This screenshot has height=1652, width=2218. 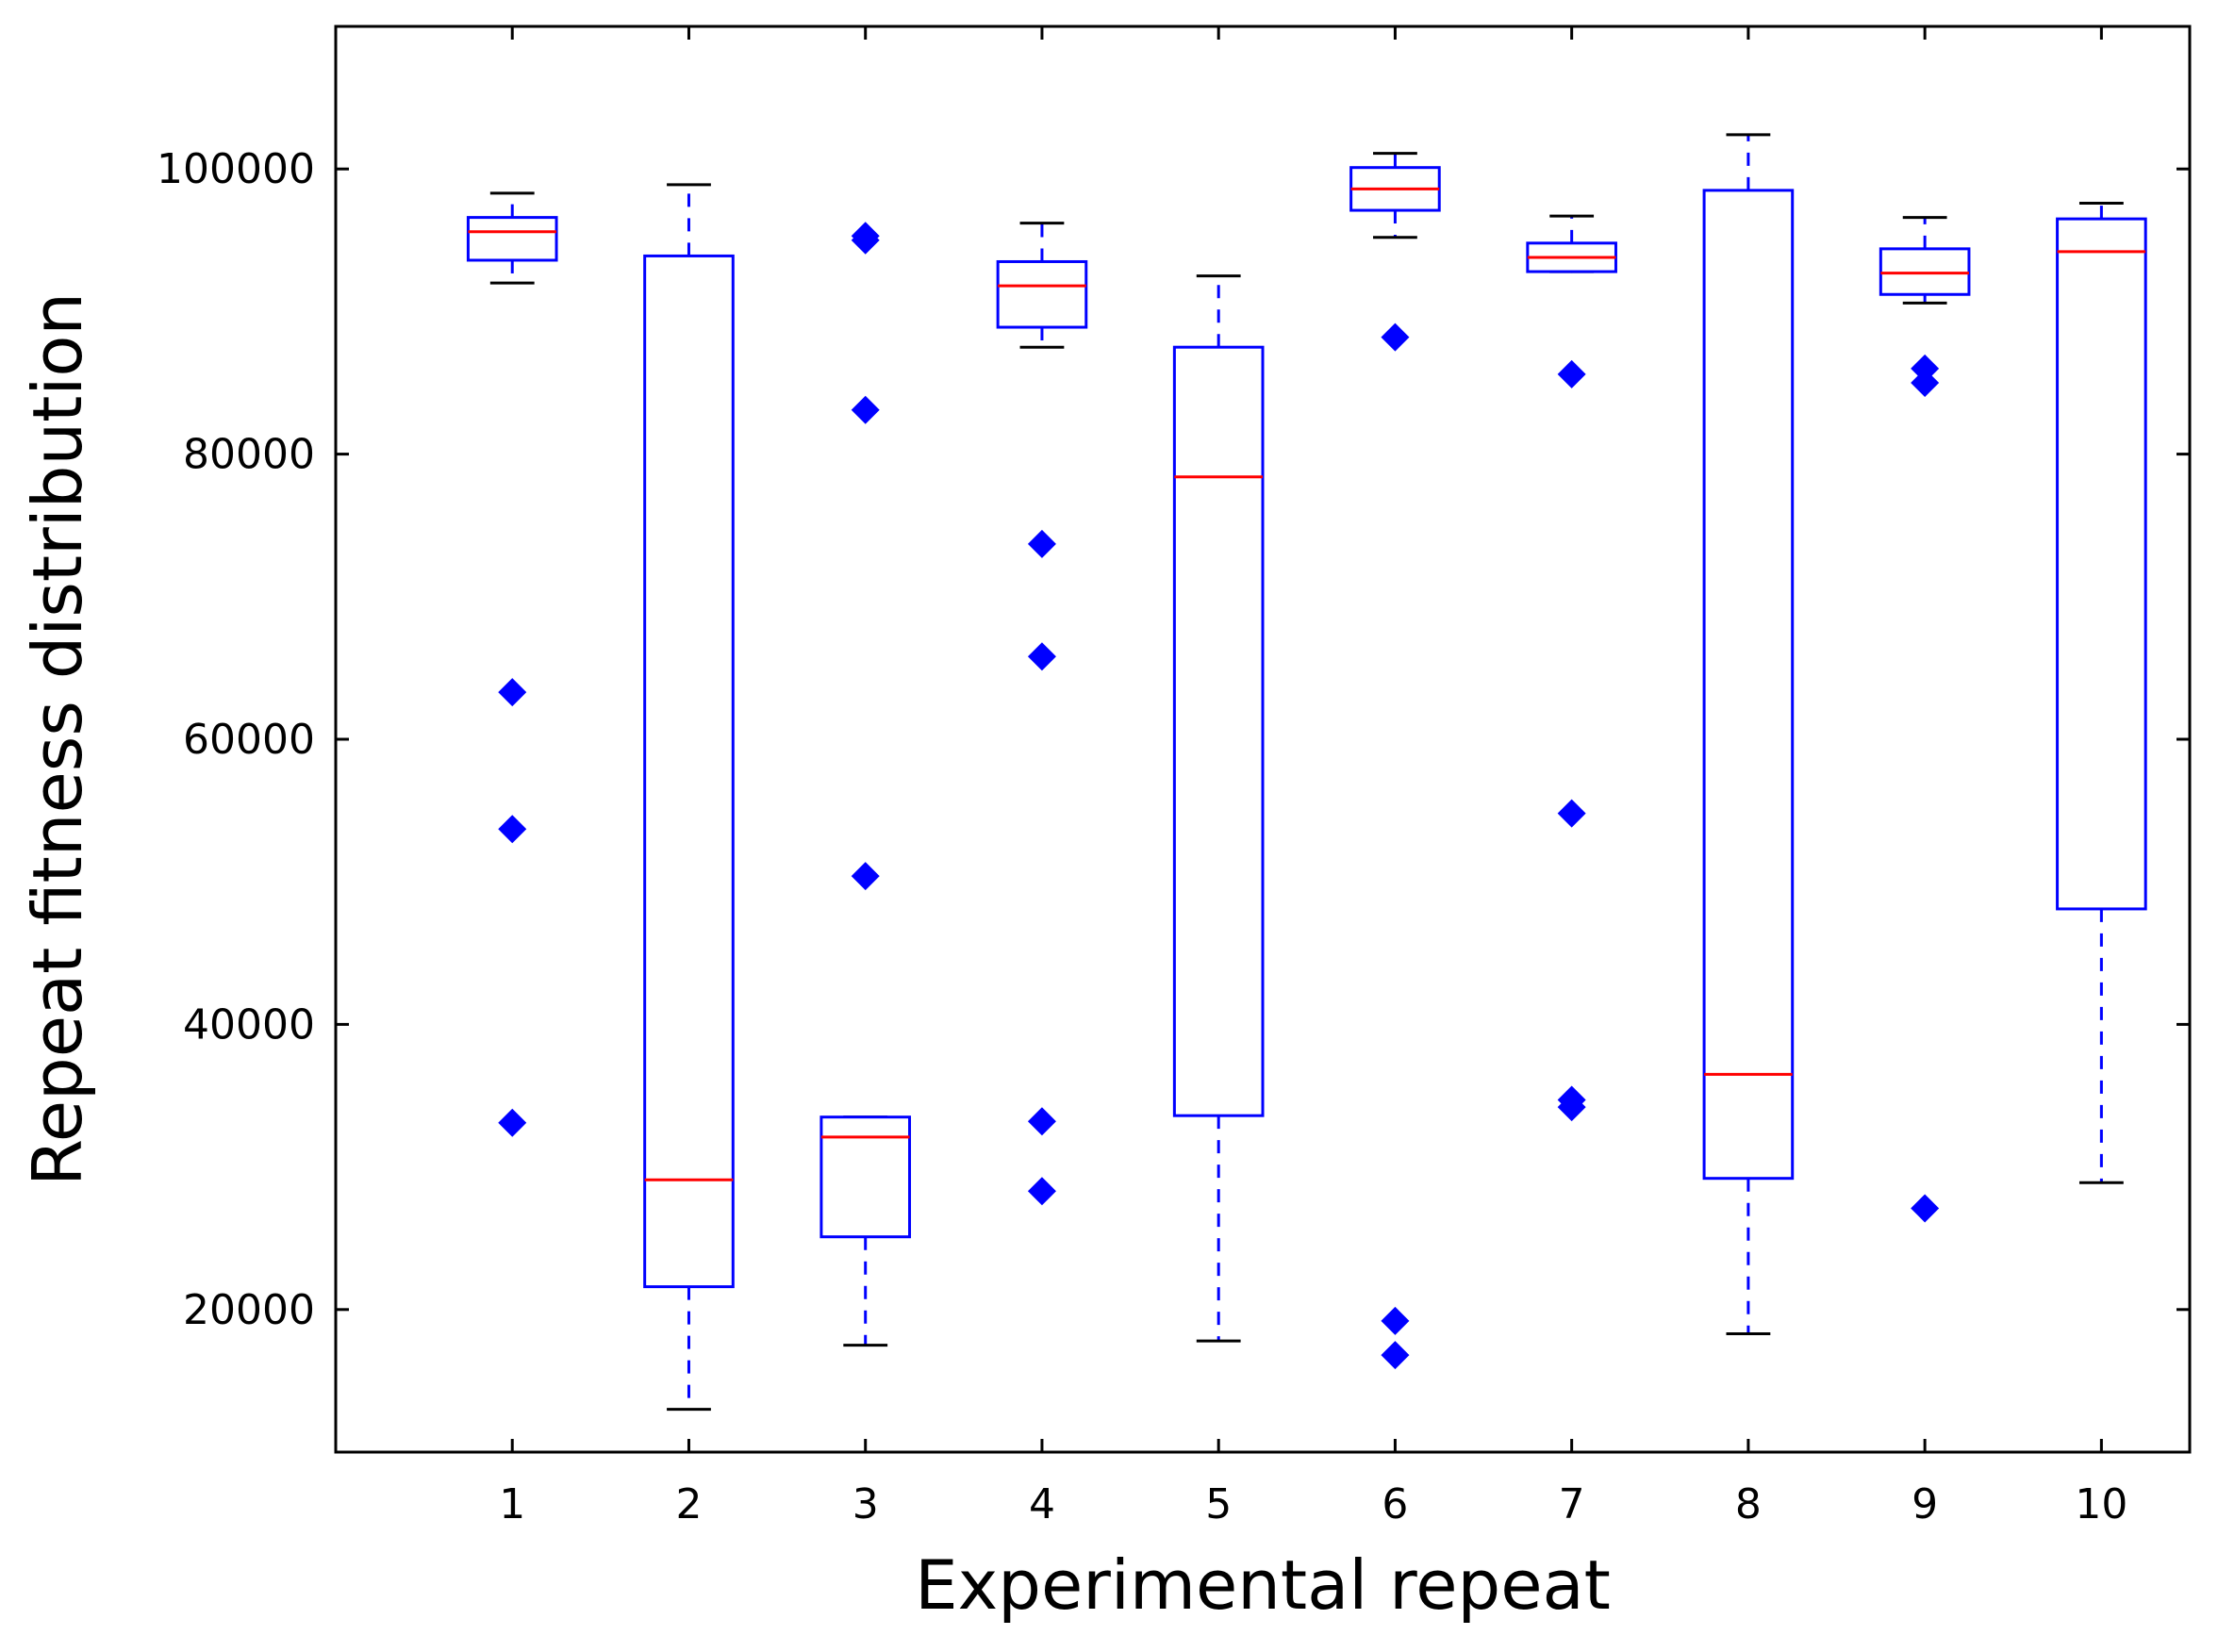 I want to click on x-tick-label: 1, so click(x=512, y=1504).